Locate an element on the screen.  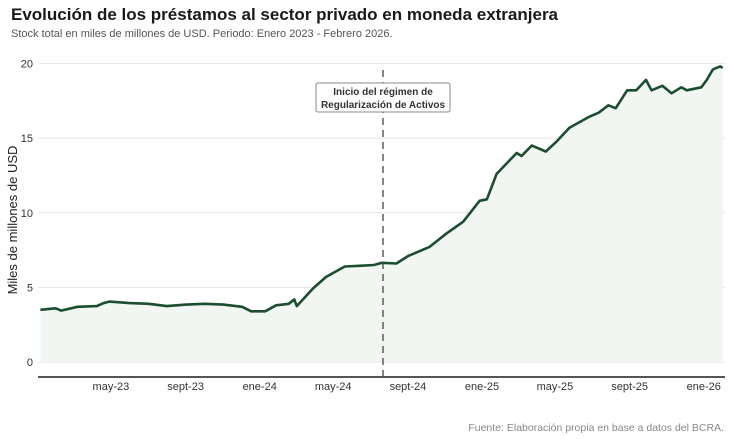
x-tick-label: sept-24 is located at coordinates (408, 387).